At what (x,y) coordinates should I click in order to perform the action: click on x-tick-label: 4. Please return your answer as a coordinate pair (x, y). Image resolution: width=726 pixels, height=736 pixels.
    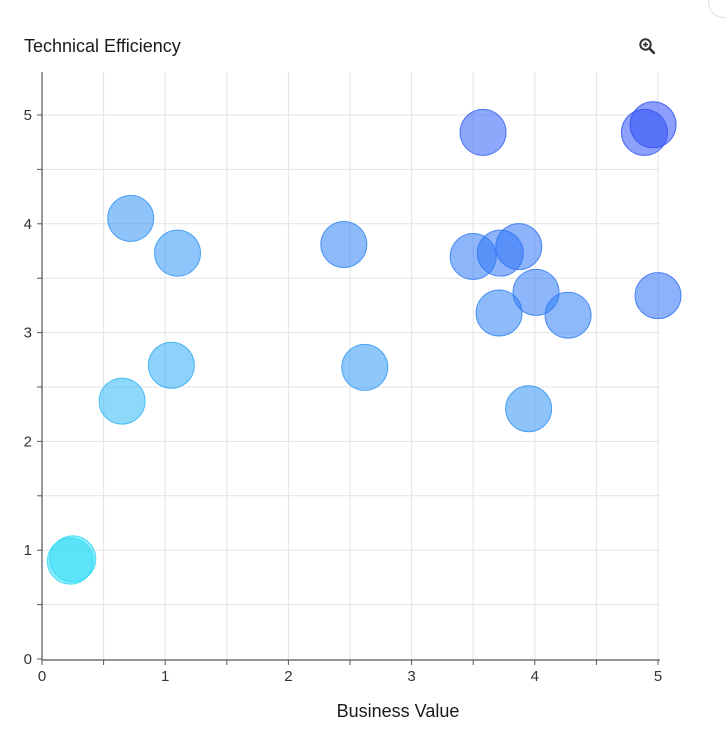
    Looking at the image, I should click on (535, 676).